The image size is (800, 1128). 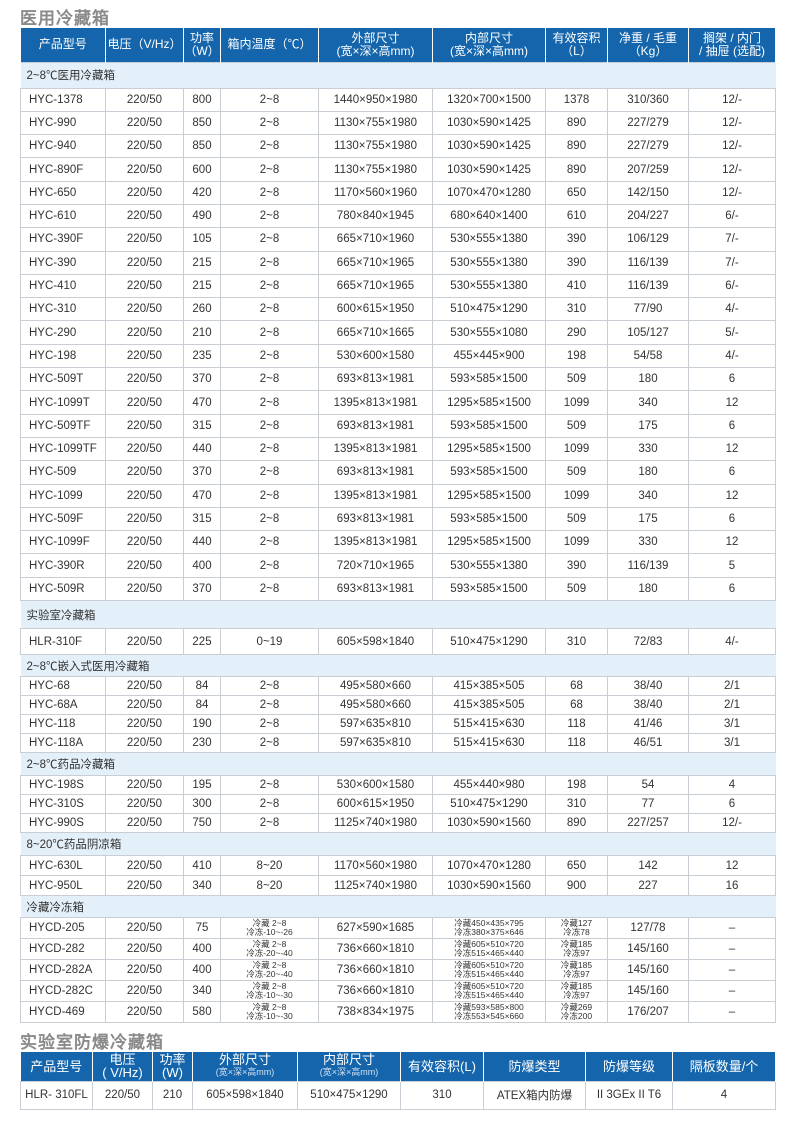 What do you see at coordinates (56, 1066) in the screenshot?
I see `column-header: 产品型号` at bounding box center [56, 1066].